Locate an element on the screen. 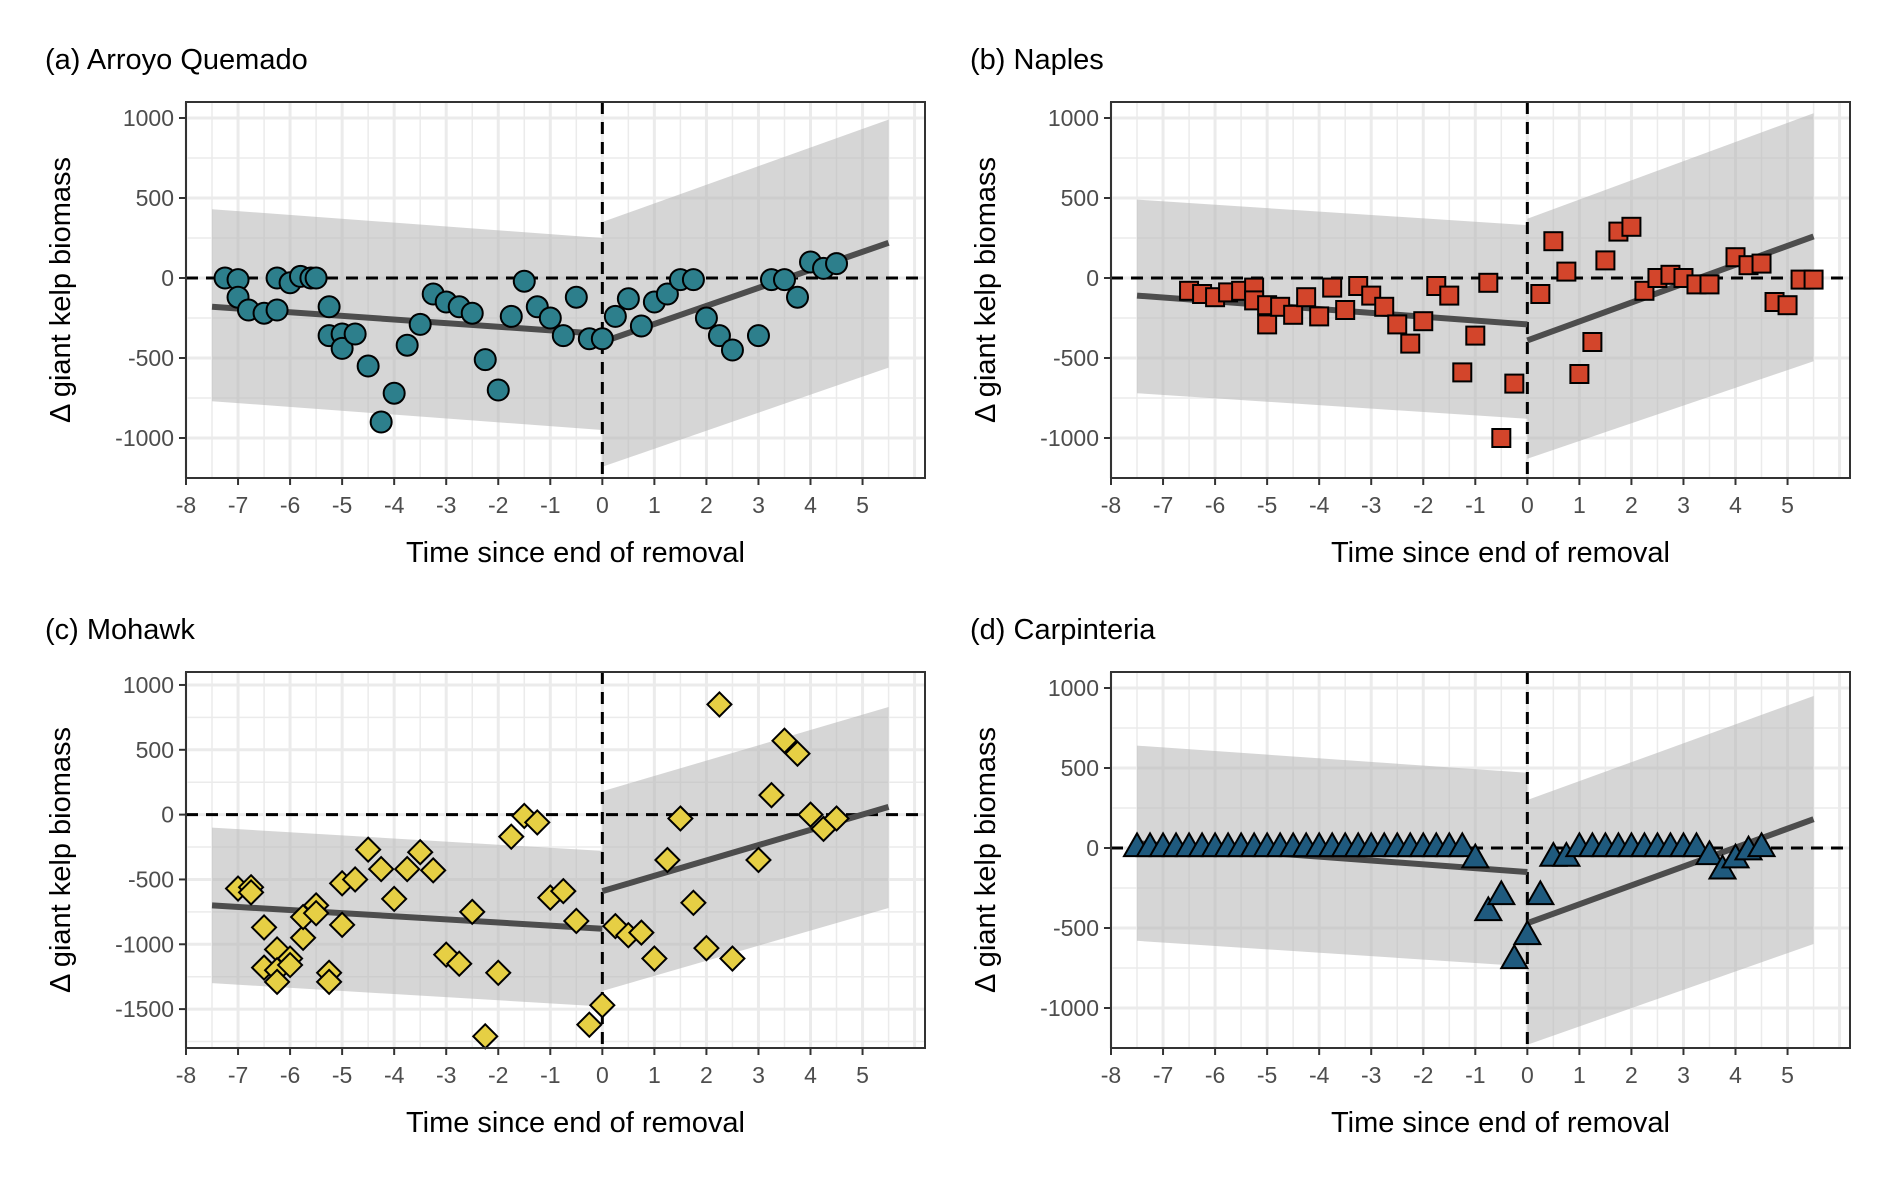 The height and width of the screenshot is (1181, 1889). fit-line-before is located at coordinates (407, 917).